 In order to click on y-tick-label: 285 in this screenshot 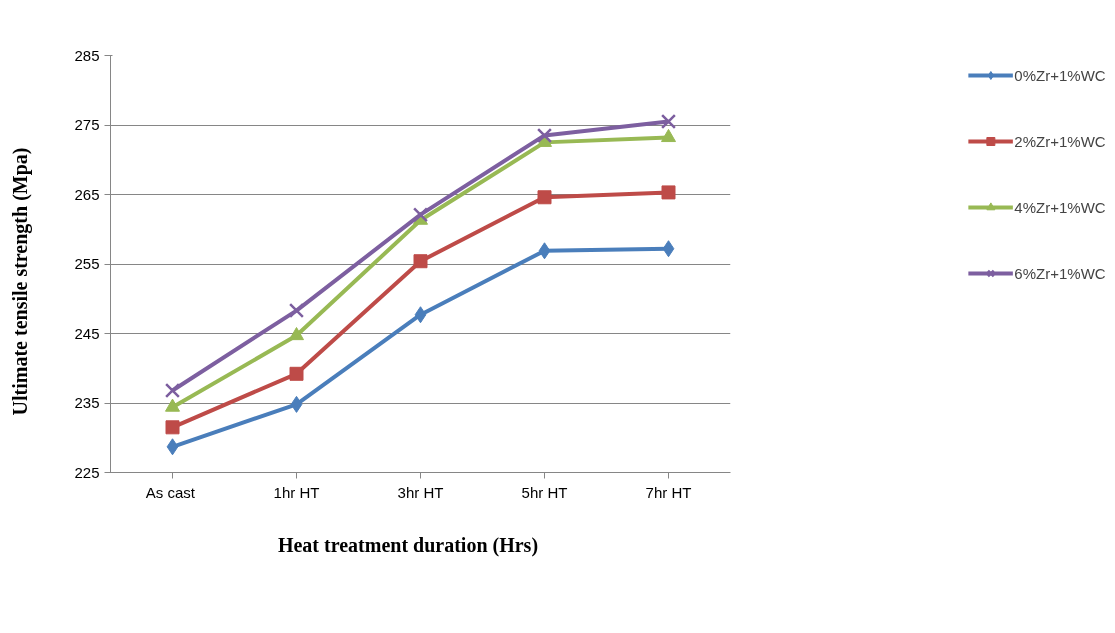, I will do `click(87, 55)`.